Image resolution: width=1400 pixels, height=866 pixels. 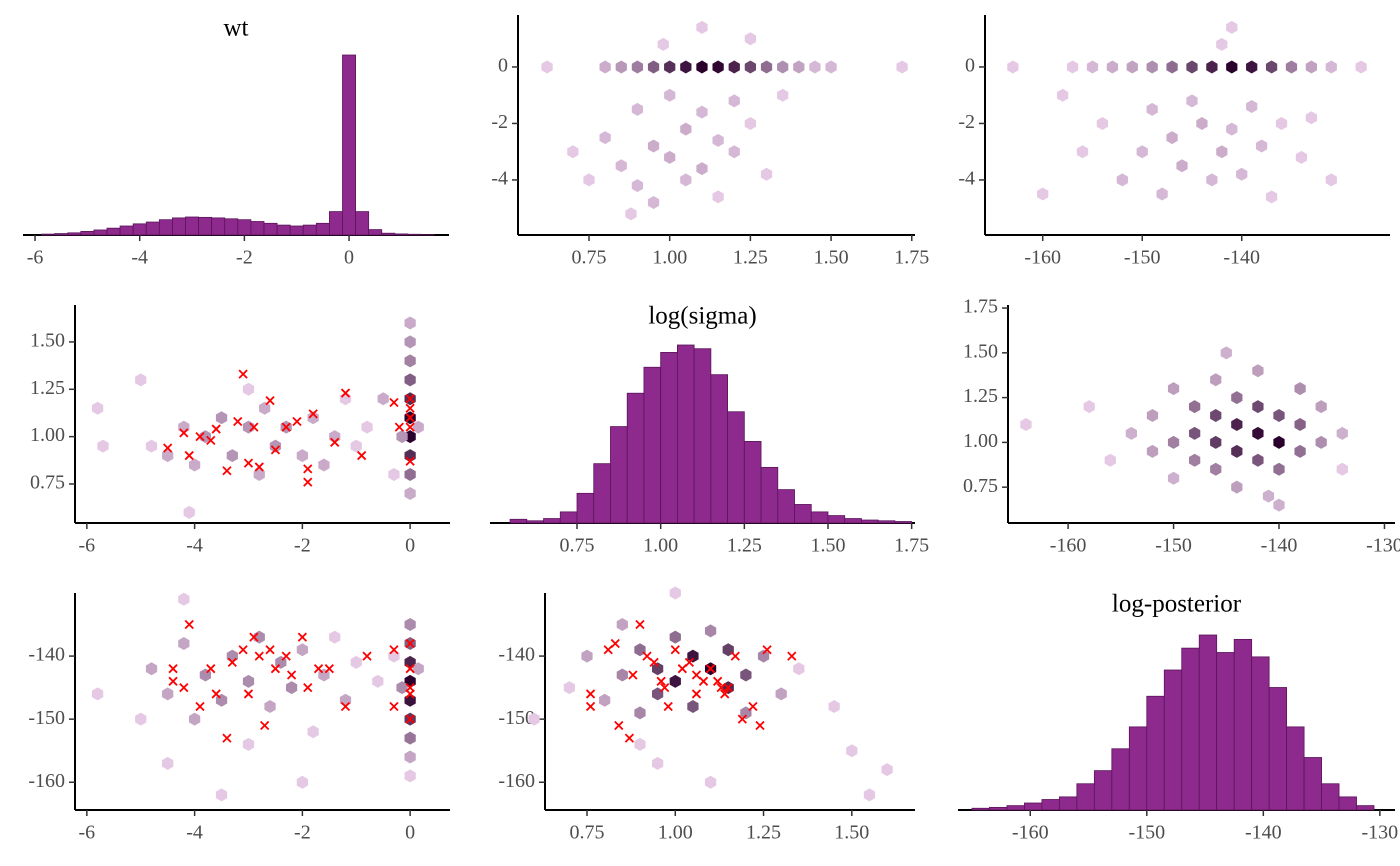 I want to click on panel: -160 -150 -140 -130 0.75 1.00 1.25 1.50 1.75, so click(x=1181, y=426).